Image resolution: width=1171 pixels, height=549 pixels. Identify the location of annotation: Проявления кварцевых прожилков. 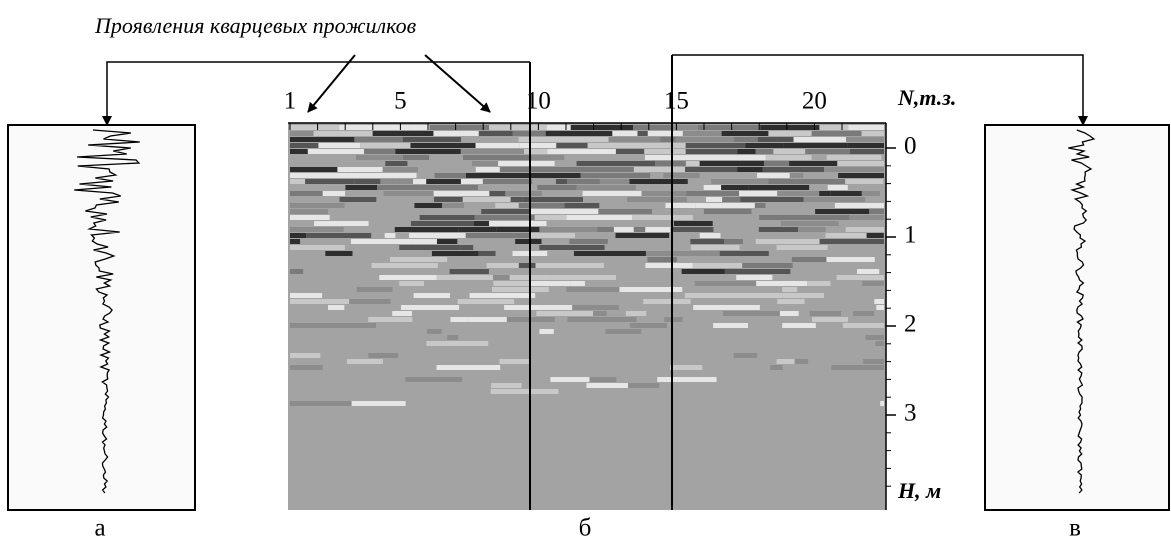
(255, 25).